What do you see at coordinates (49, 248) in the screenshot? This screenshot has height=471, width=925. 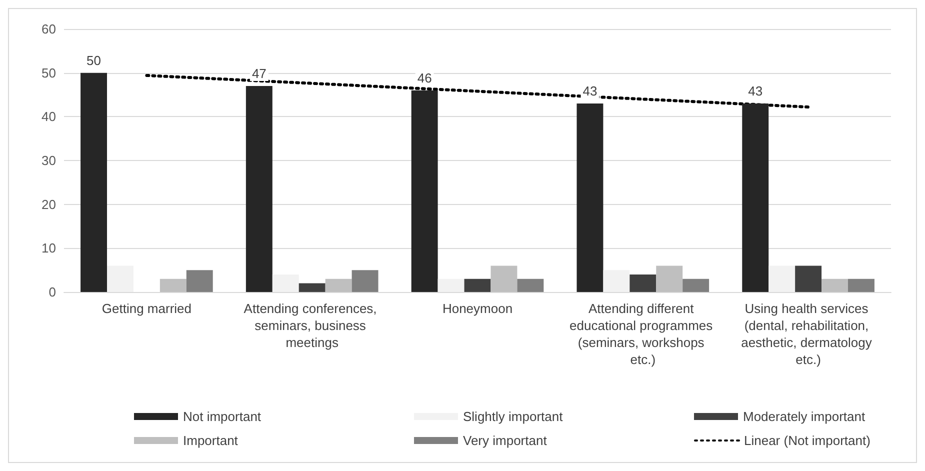 I see `y-tick-label: 10` at bounding box center [49, 248].